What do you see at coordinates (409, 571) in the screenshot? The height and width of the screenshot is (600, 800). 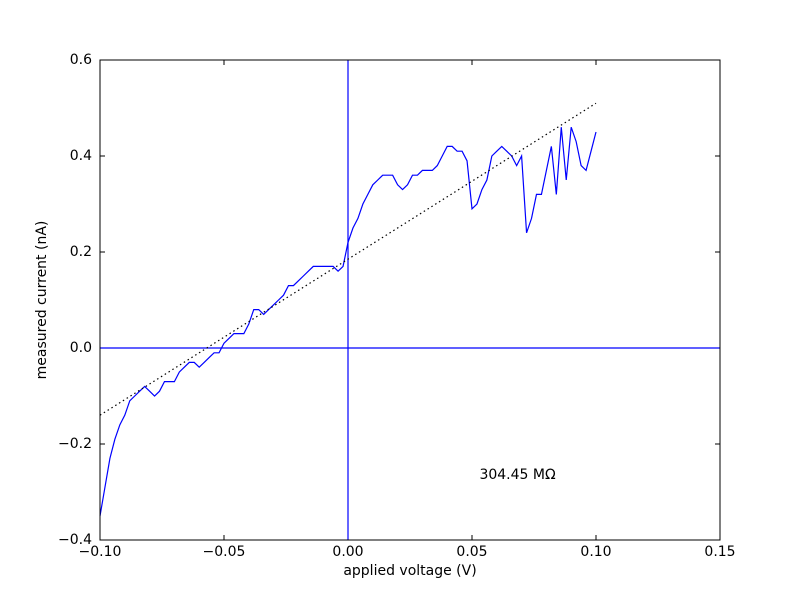 I see `x-axis-label: applied voltage (V)` at bounding box center [409, 571].